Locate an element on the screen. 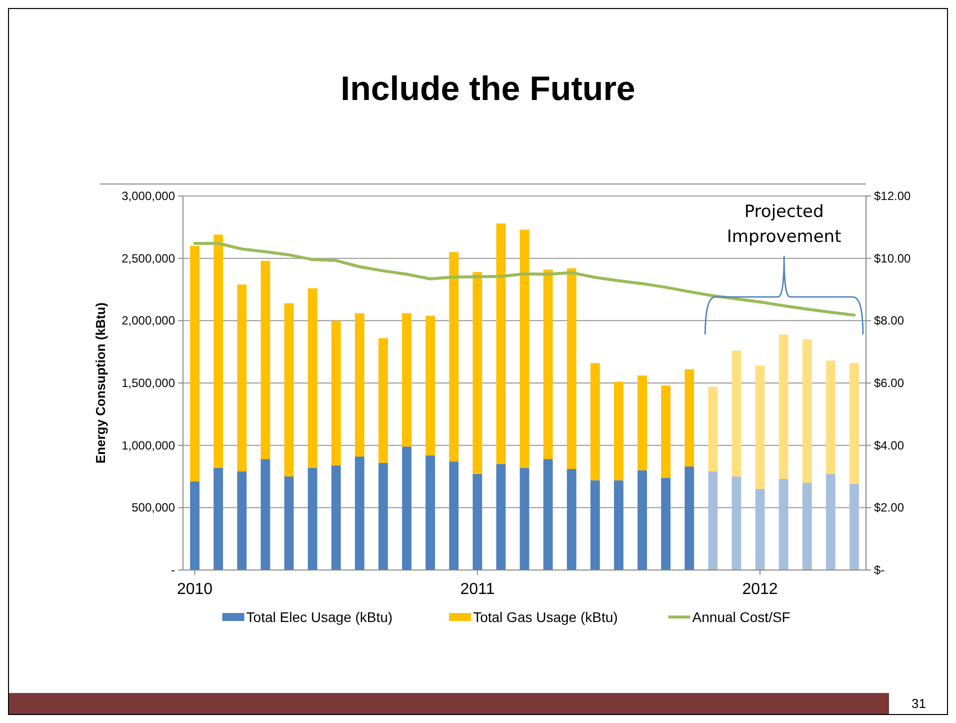  y2-tick-label: $2.00 is located at coordinates (889, 507).